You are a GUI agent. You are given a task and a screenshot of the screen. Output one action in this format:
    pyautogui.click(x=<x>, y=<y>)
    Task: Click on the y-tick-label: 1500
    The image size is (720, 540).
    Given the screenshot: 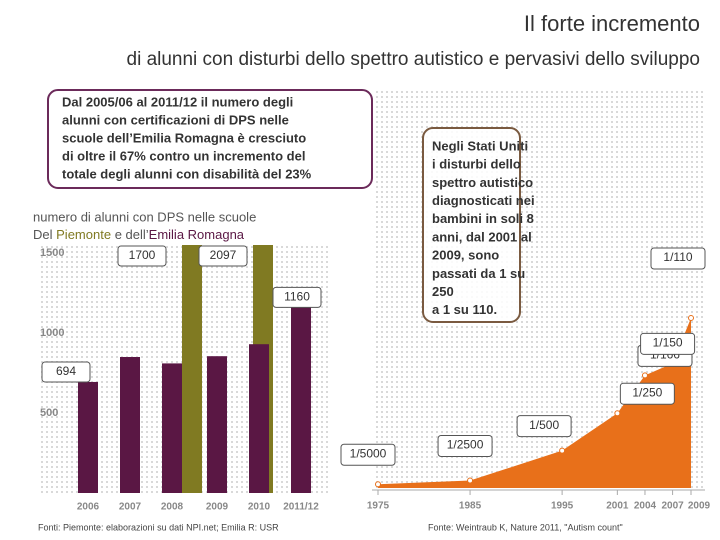 What is the action you would take?
    pyautogui.click(x=52, y=253)
    